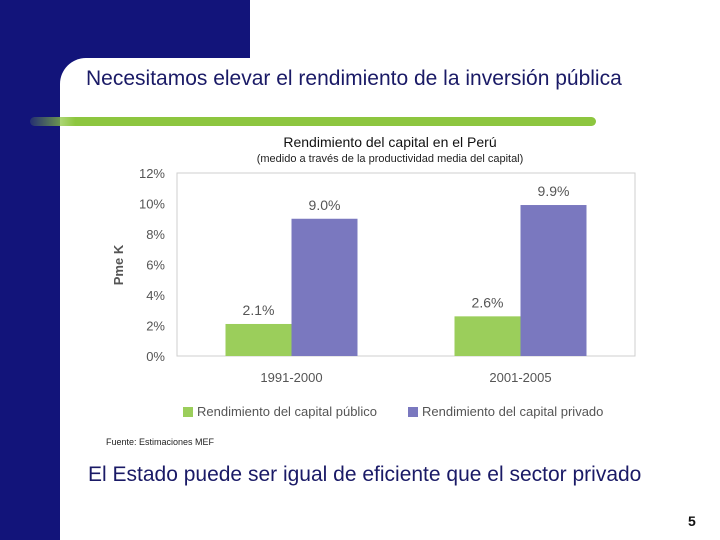 The image size is (720, 540). What do you see at coordinates (155, 29) in the screenshot?
I see `top-navy-block` at bounding box center [155, 29].